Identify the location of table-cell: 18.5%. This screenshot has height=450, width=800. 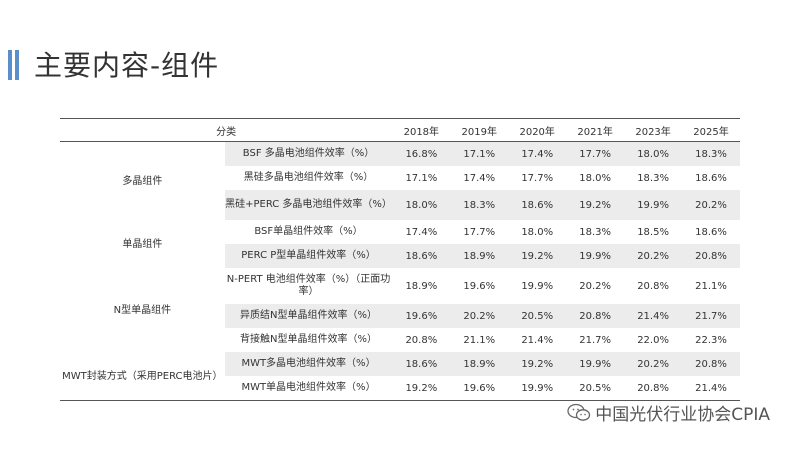
(653, 232).